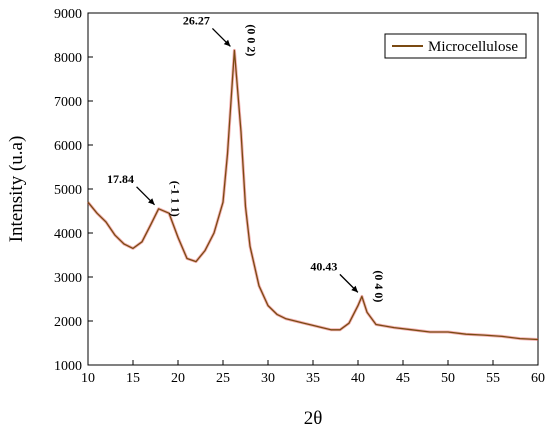 The width and height of the screenshot is (550, 433). What do you see at coordinates (68, 58) in the screenshot?
I see `y-tick-label: 8000` at bounding box center [68, 58].